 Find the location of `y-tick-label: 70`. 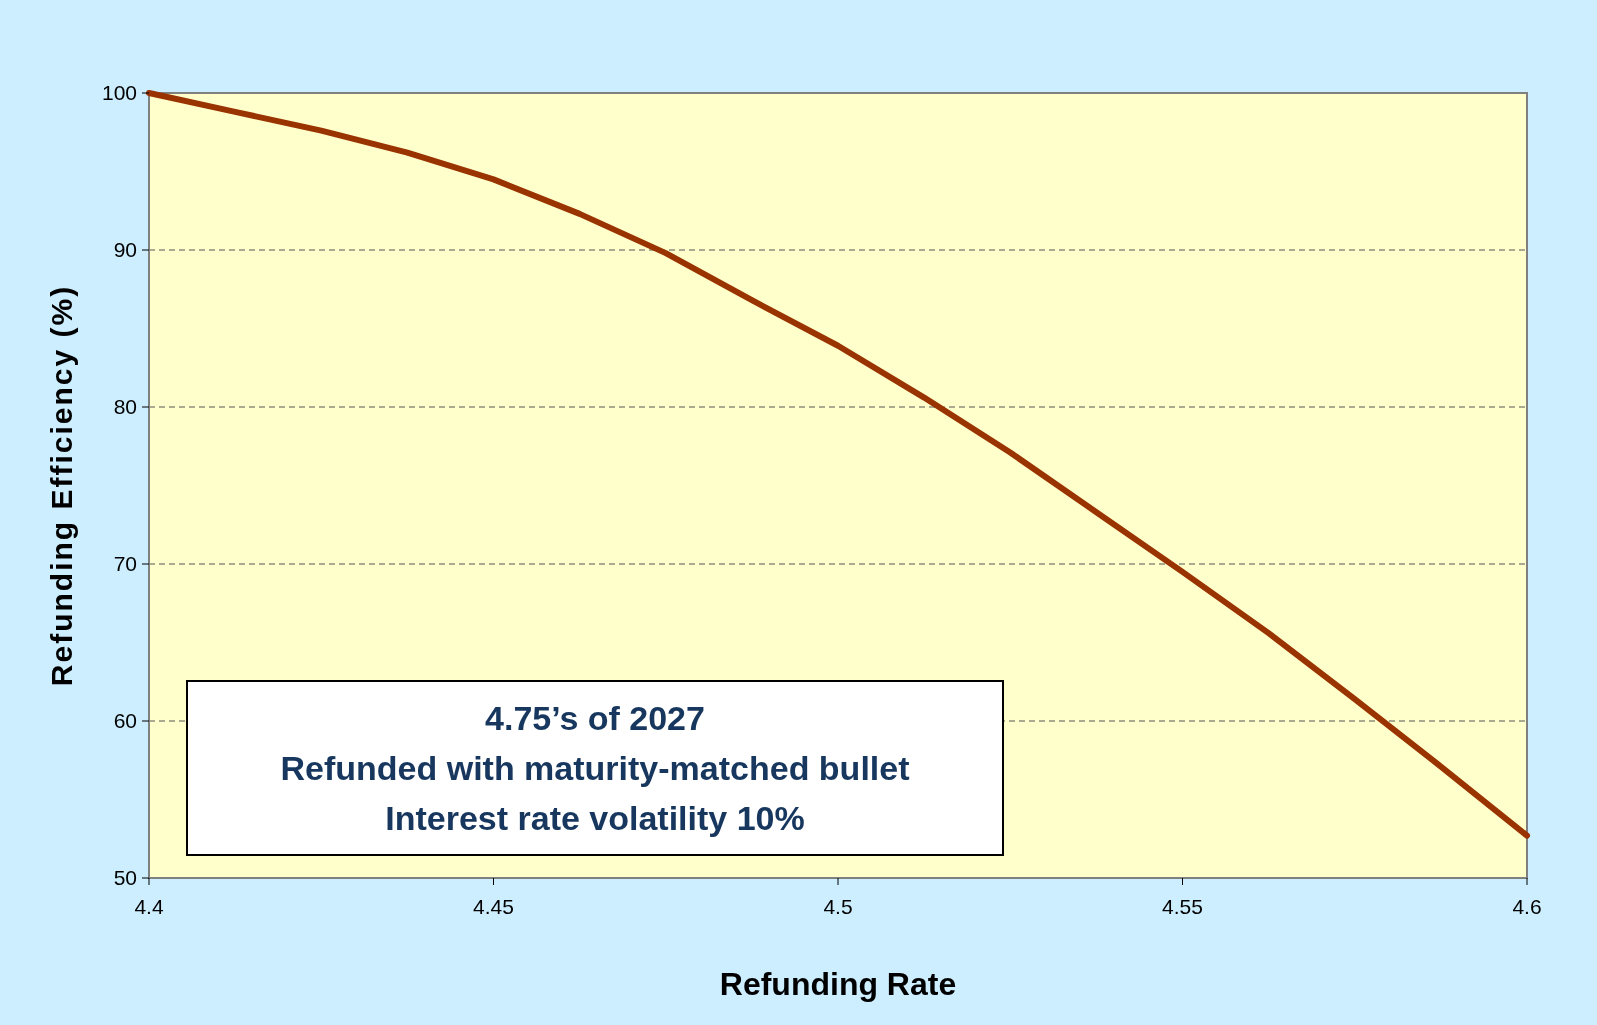

y-tick-label: 70 is located at coordinates (125, 564).